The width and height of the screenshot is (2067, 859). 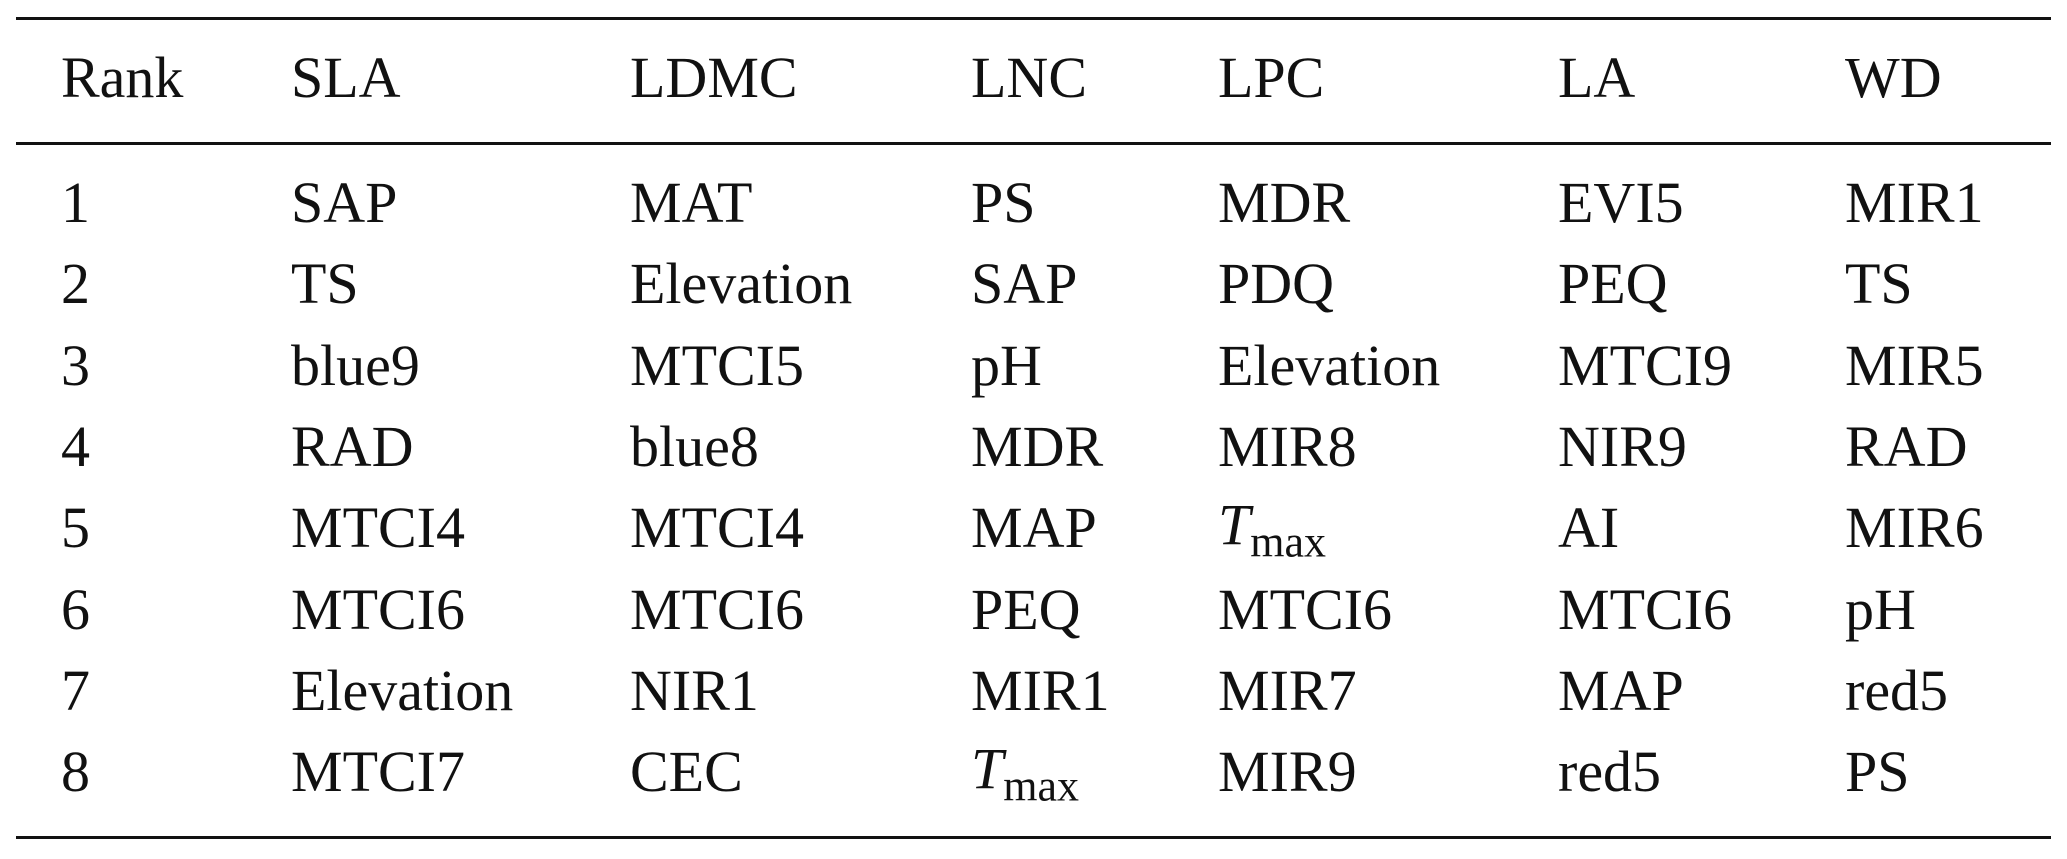 What do you see at coordinates (1033, 143) in the screenshot?
I see `header-rule` at bounding box center [1033, 143].